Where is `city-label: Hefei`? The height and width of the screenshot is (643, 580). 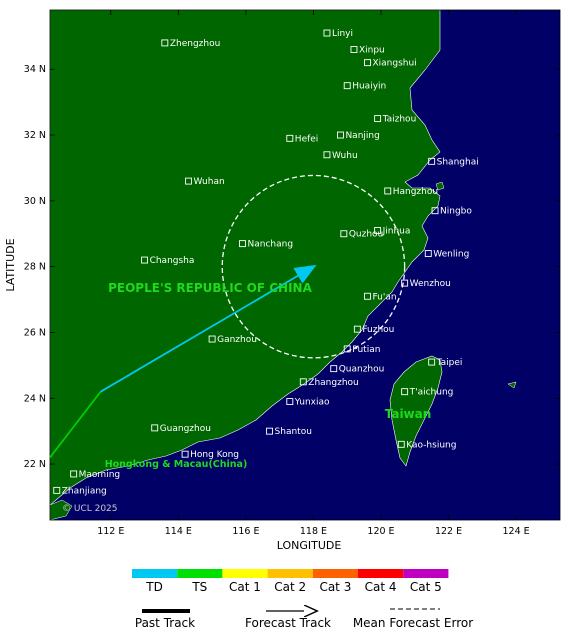
city-label: Hefei is located at coordinates (307, 139).